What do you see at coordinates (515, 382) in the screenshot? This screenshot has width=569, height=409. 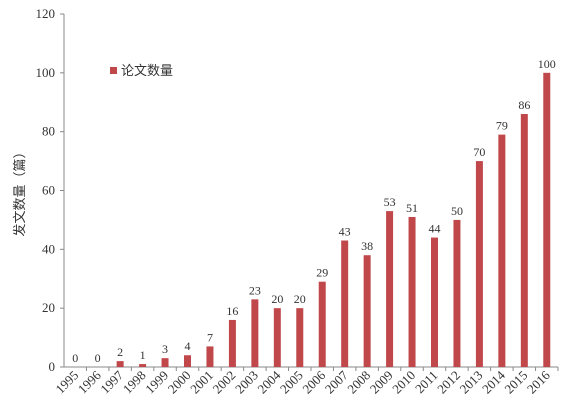 I see `x-tick-label: 2015` at bounding box center [515, 382].